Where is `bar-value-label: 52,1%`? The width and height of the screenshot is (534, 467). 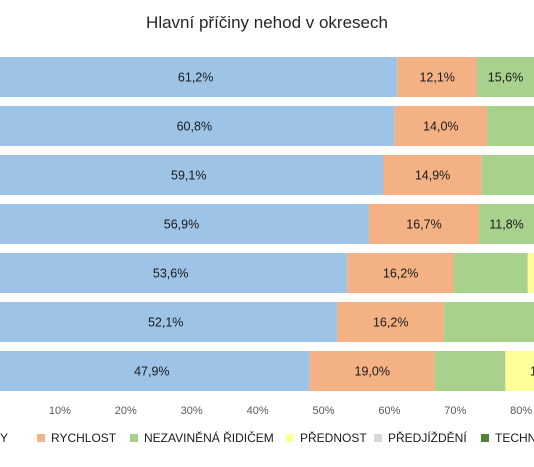 bar-value-label: 52,1% is located at coordinates (165, 323).